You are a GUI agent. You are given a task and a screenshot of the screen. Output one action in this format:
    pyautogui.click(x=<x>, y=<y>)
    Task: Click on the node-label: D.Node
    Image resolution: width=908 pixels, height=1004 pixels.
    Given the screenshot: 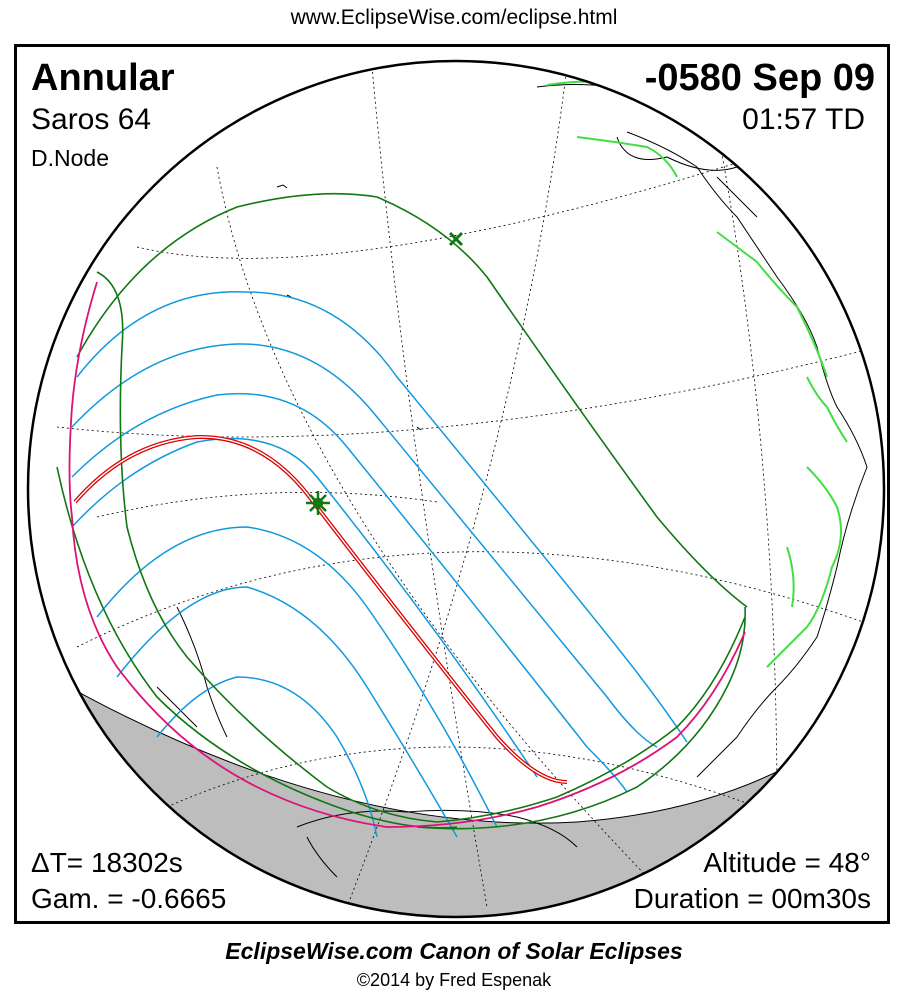 What is the action you would take?
    pyautogui.click(x=70, y=158)
    